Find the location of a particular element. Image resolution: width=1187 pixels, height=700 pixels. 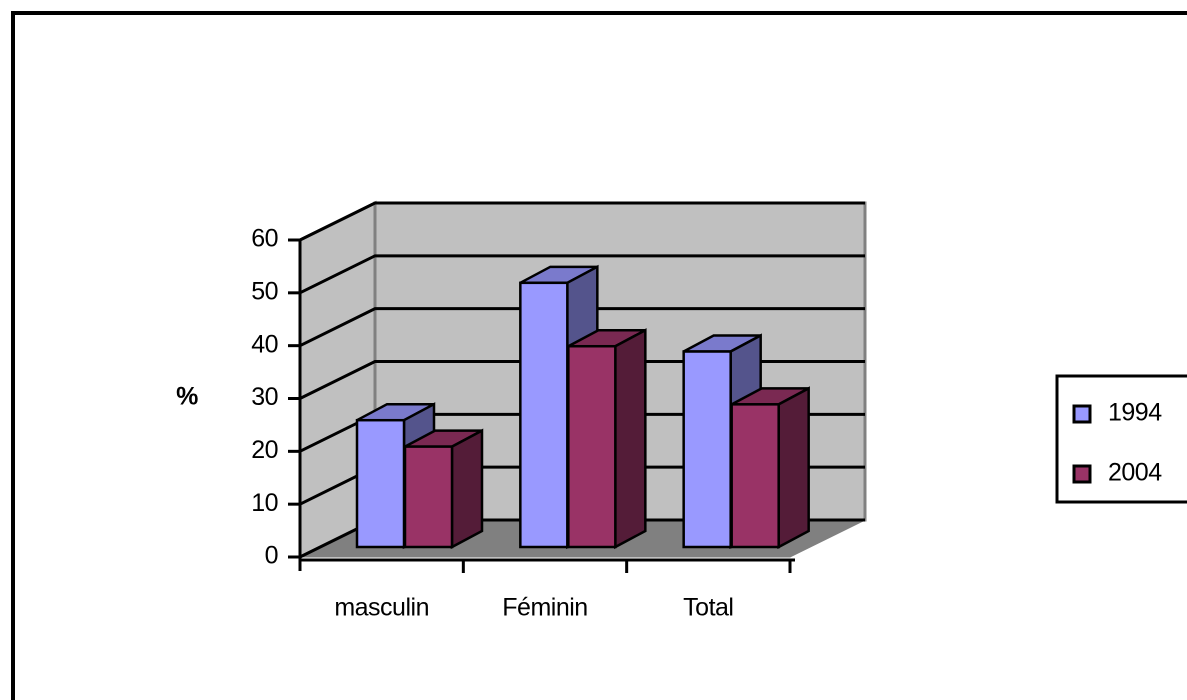

x-tick-label: Féminin is located at coordinates (544, 608).